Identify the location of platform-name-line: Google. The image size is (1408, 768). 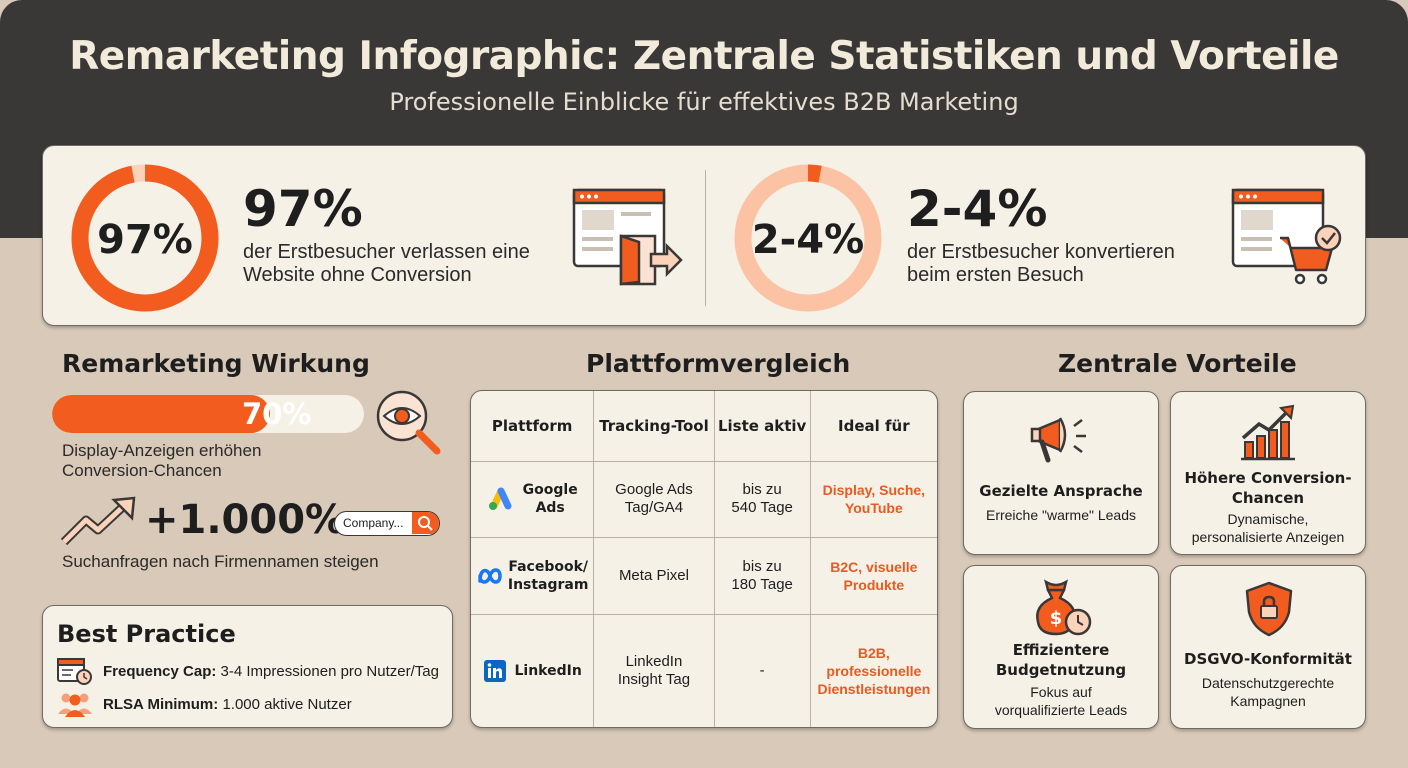
(550, 490).